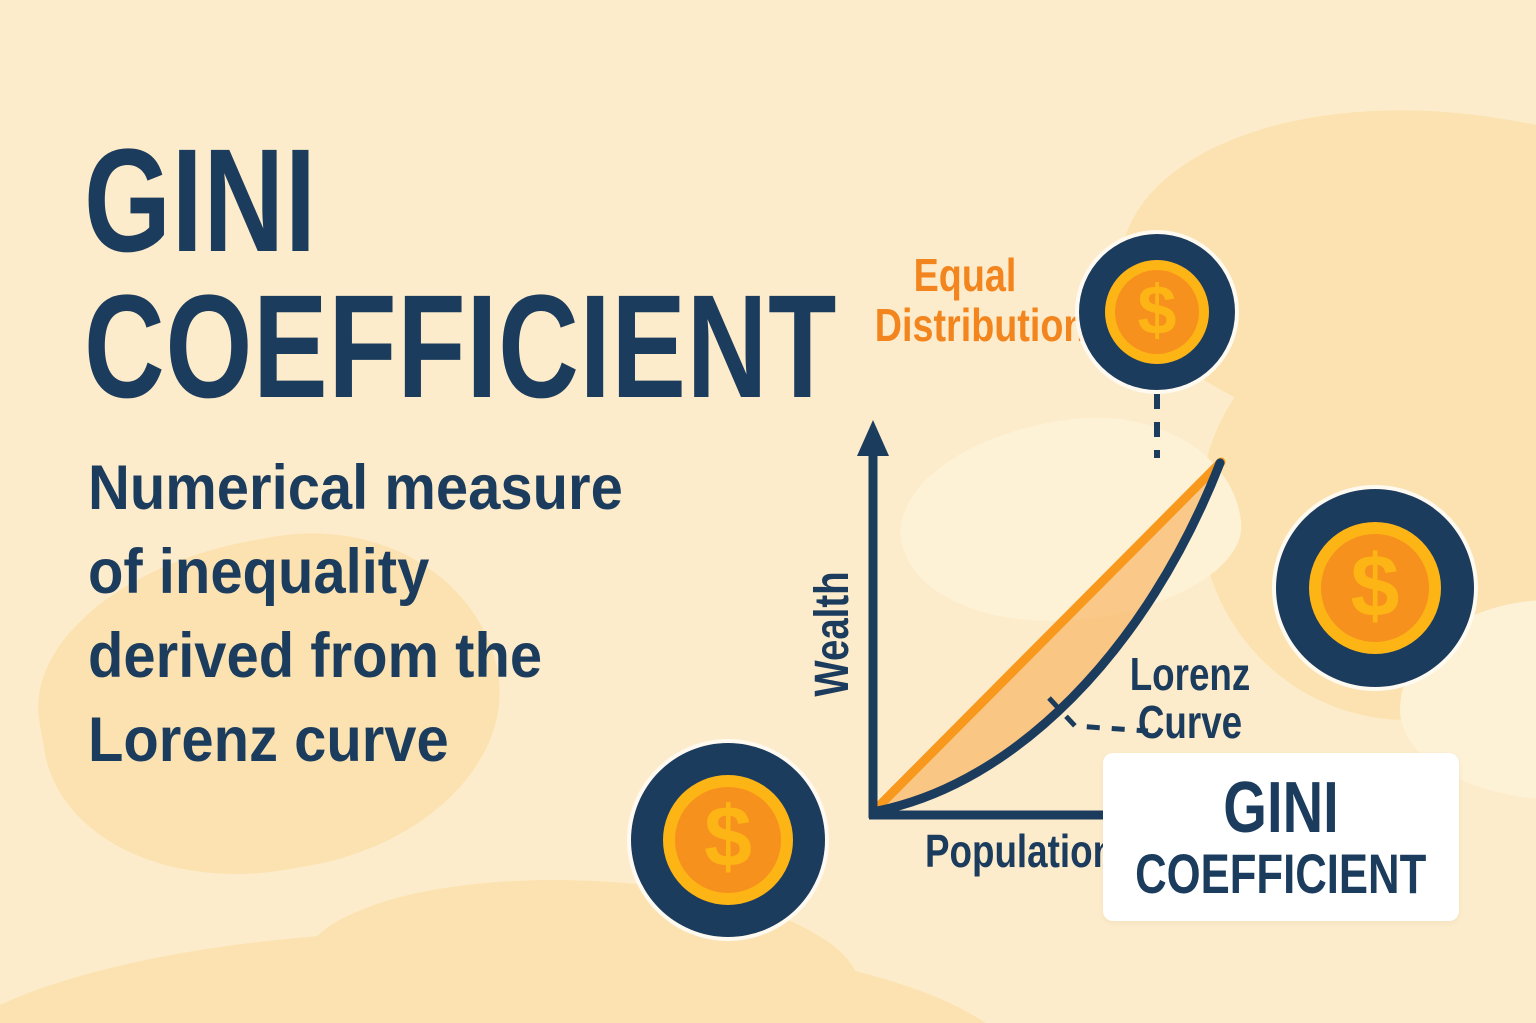  Describe the element at coordinates (355, 488) in the screenshot. I see `subtitle-line-1: Numerical measure` at that location.